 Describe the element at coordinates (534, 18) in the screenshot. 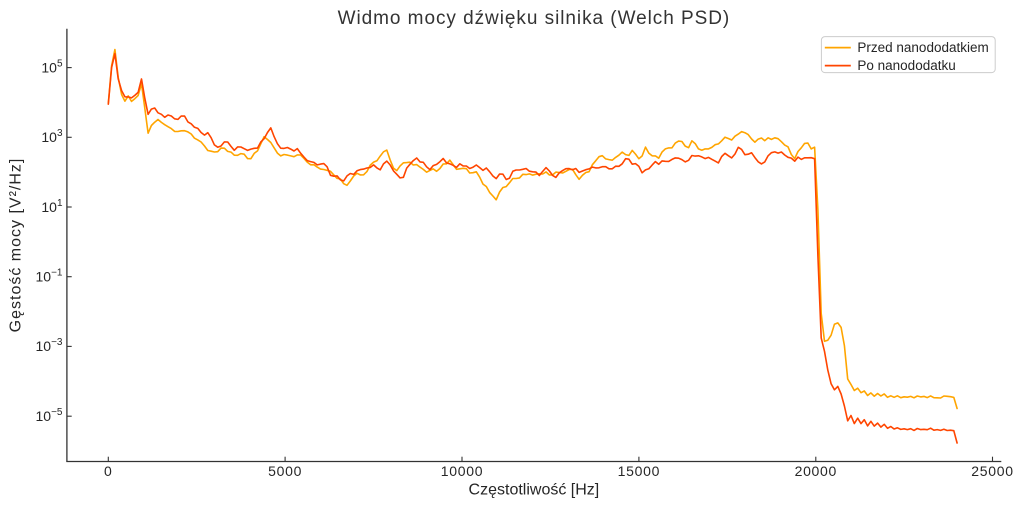

I see `svg-text:Widmo mocy dźwięku silnika (We: Widmo mocy dźwięku silnika (Welch PSD)` at that location.